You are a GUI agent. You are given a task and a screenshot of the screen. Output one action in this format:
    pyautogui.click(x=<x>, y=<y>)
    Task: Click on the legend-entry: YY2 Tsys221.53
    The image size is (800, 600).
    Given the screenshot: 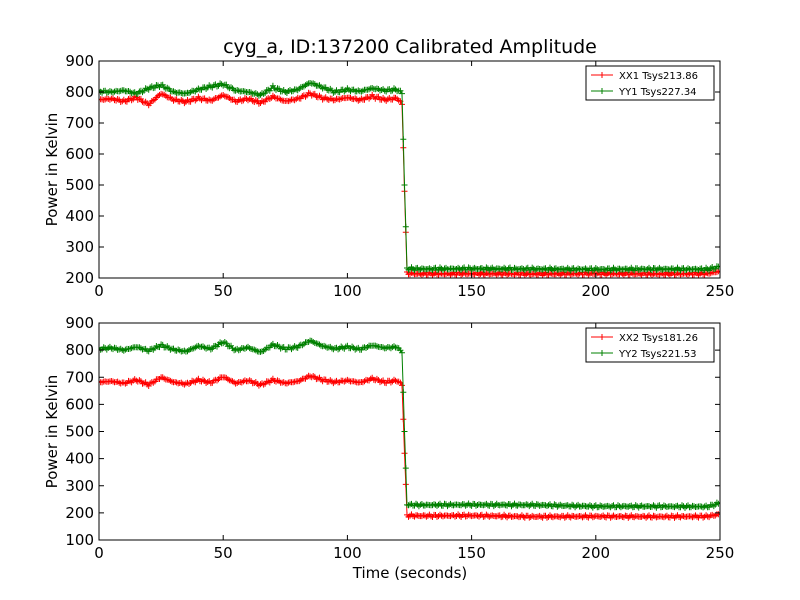 What is the action you would take?
    pyautogui.click(x=657, y=354)
    